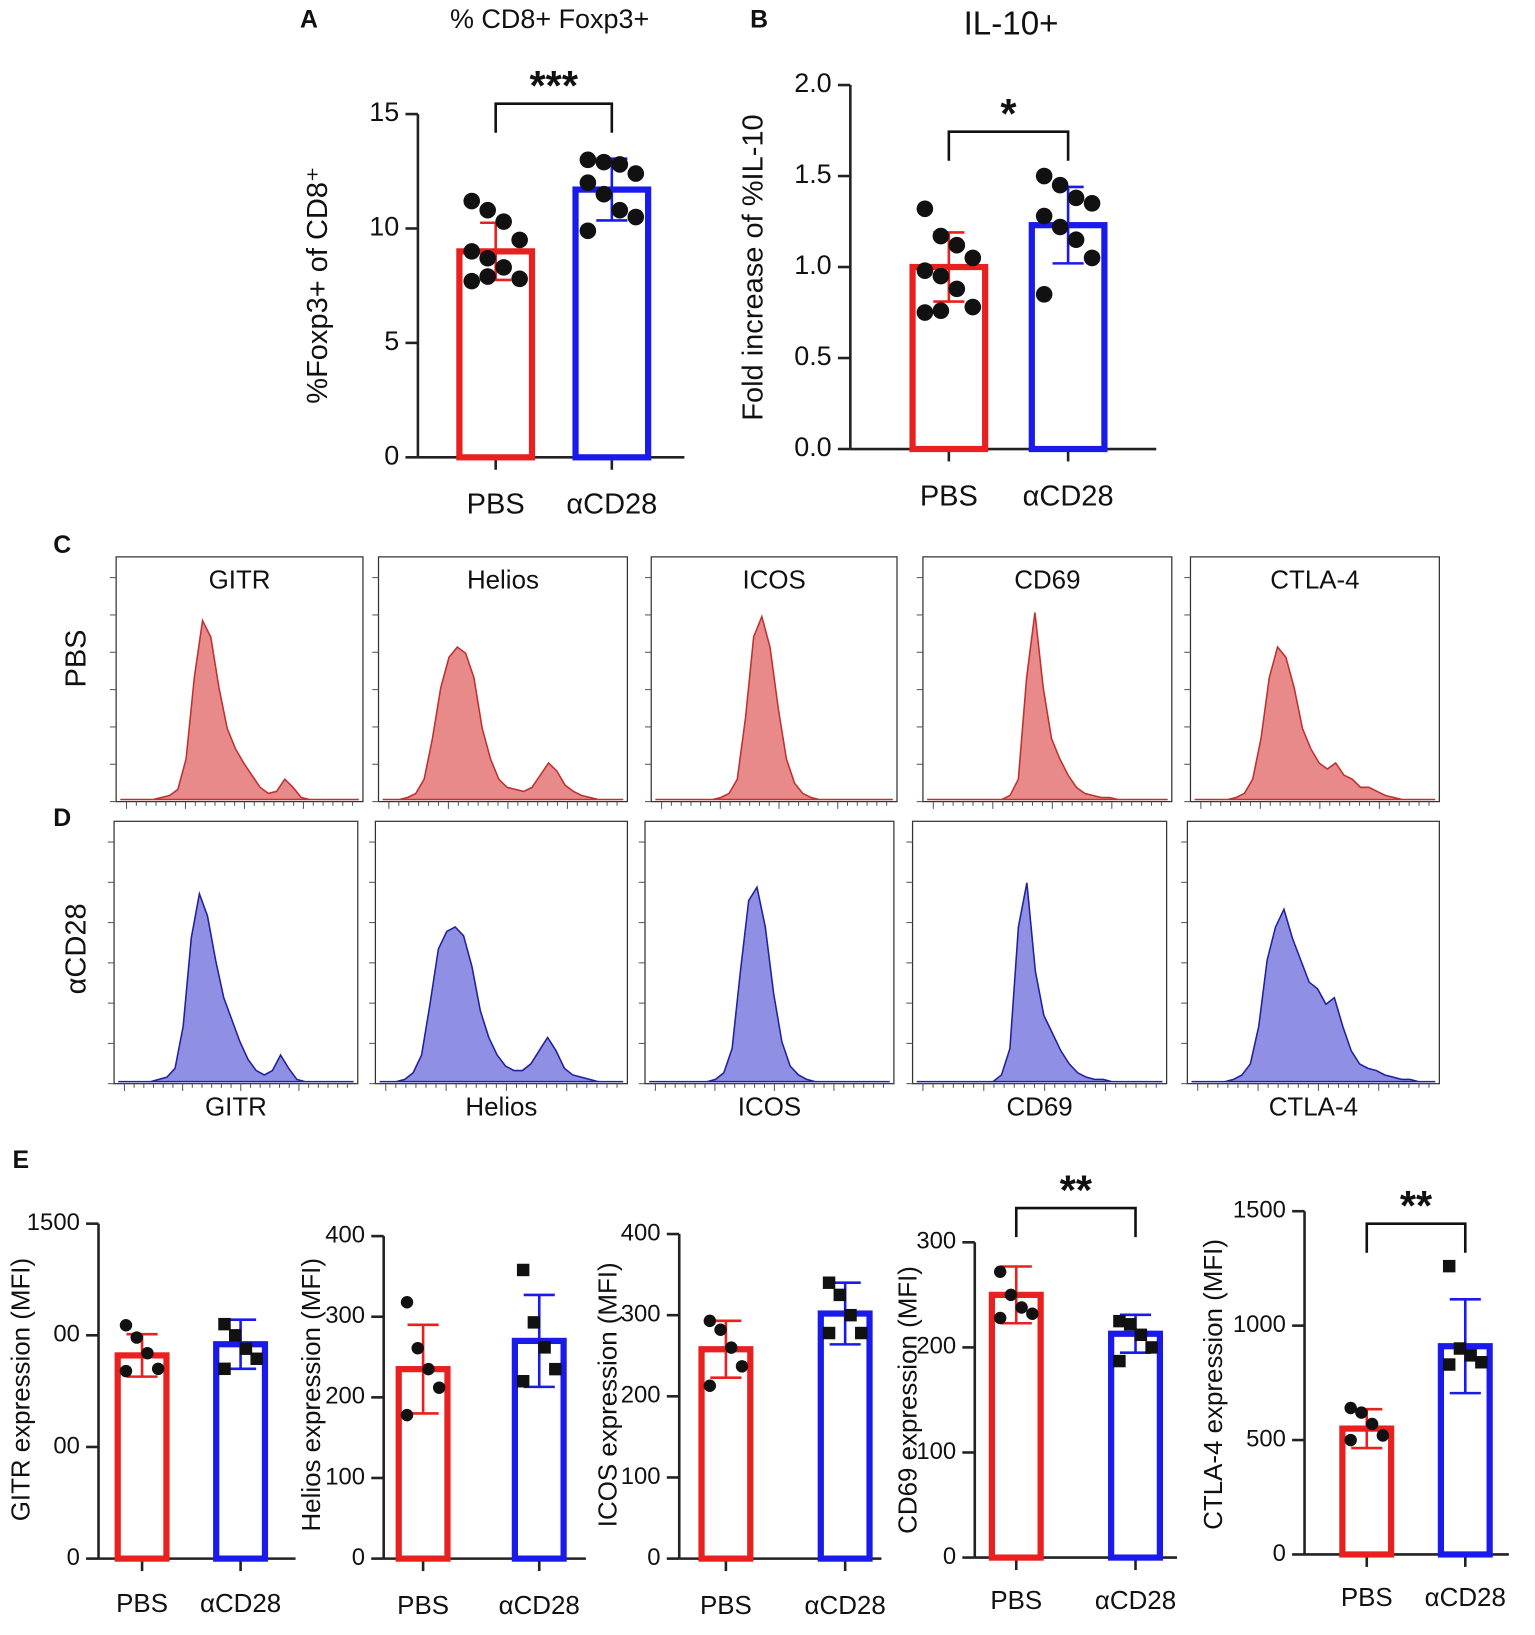 The width and height of the screenshot is (1535, 1635). Describe the element at coordinates (501, 1107) in the screenshot. I see `histogram-x-label: Helios` at that location.